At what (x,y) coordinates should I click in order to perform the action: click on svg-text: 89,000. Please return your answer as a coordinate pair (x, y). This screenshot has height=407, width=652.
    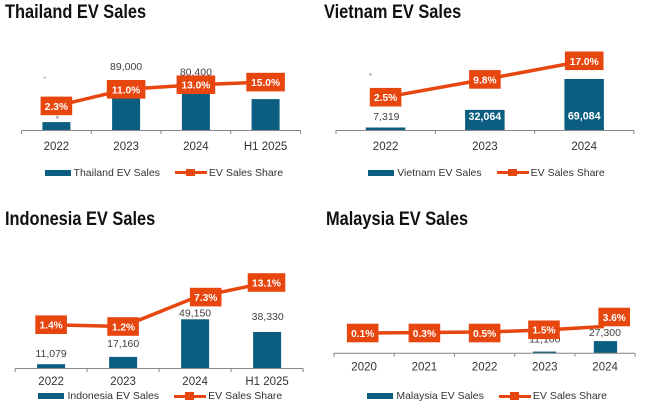
    Looking at the image, I should click on (126, 67).